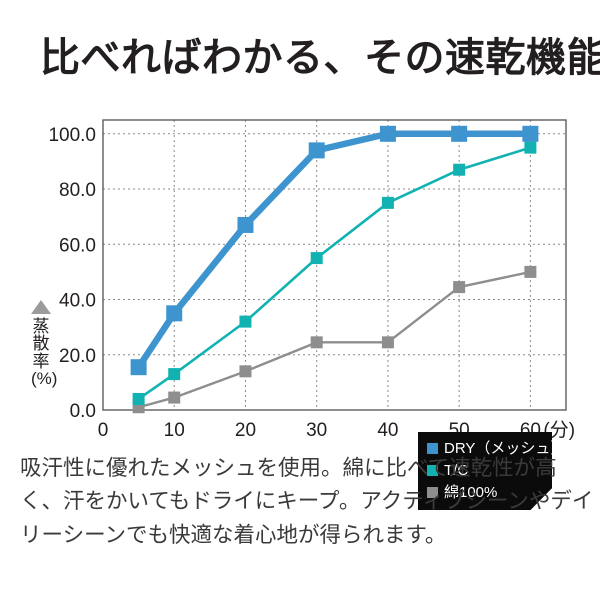 The image size is (600, 600). What do you see at coordinates (77, 301) in the screenshot?
I see `svg-text: 40.0` at bounding box center [77, 301].